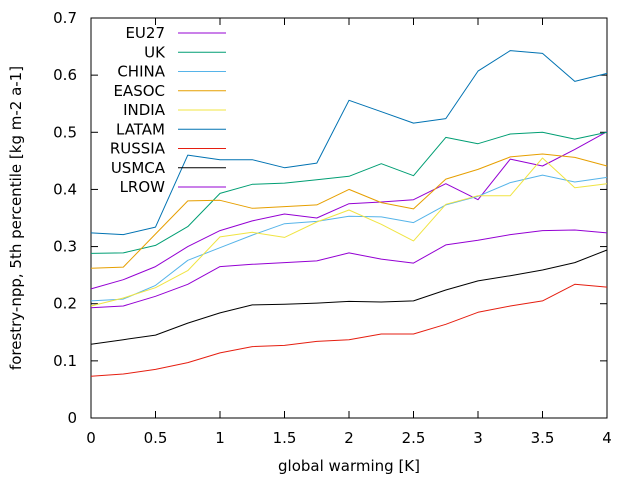 This screenshot has width=640, height=480. What do you see at coordinates (72, 418) in the screenshot?
I see `y-tick-label: 0` at bounding box center [72, 418].